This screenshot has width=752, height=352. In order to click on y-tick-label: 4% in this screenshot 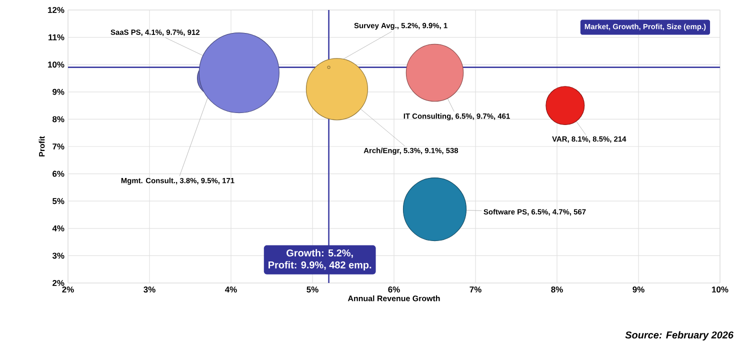, I will do `click(58, 228)`.